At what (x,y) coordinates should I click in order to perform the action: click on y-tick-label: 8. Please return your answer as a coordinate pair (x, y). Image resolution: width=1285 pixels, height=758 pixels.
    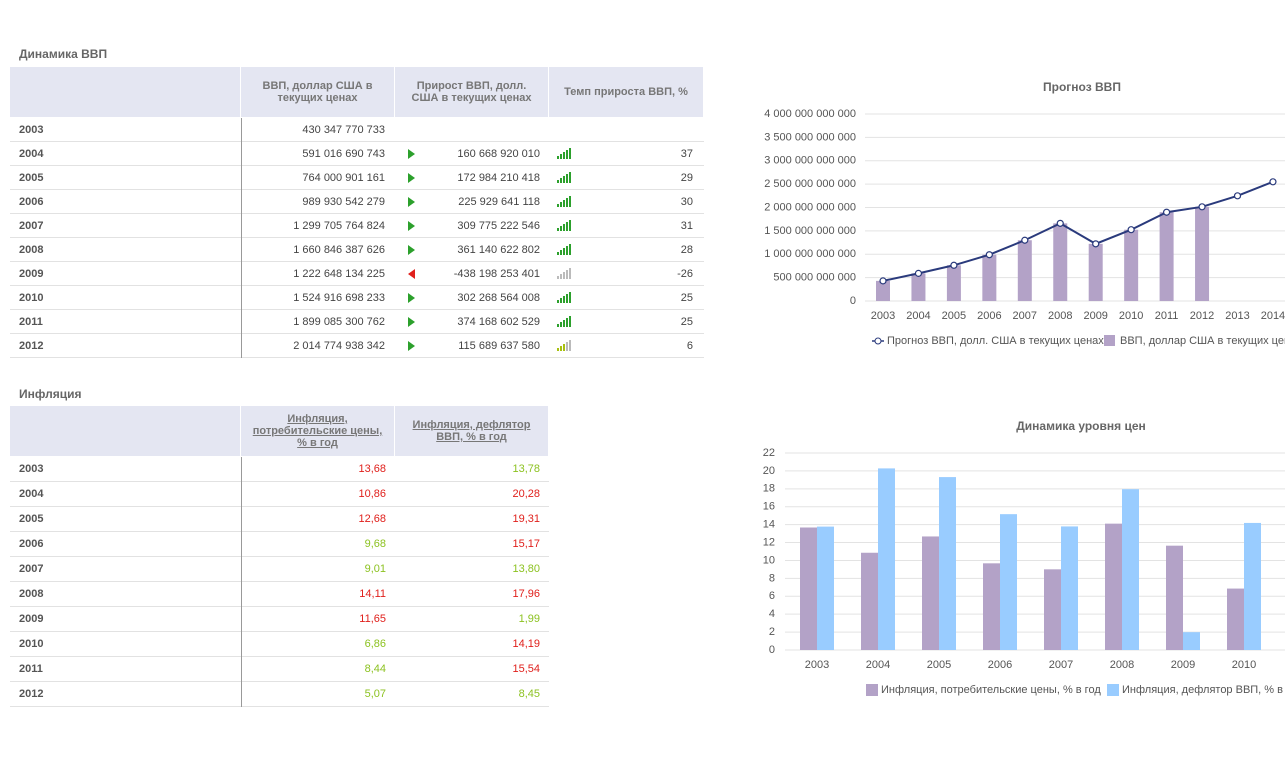
    Looking at the image, I should click on (772, 578).